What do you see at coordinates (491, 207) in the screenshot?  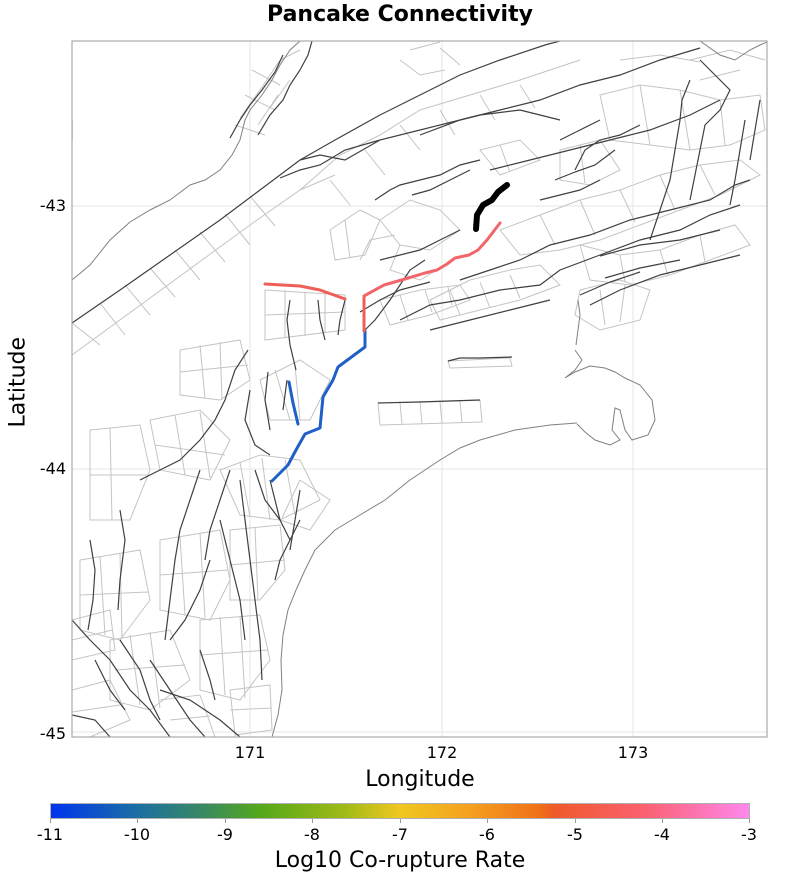 I see `source-fault-trace` at bounding box center [491, 207].